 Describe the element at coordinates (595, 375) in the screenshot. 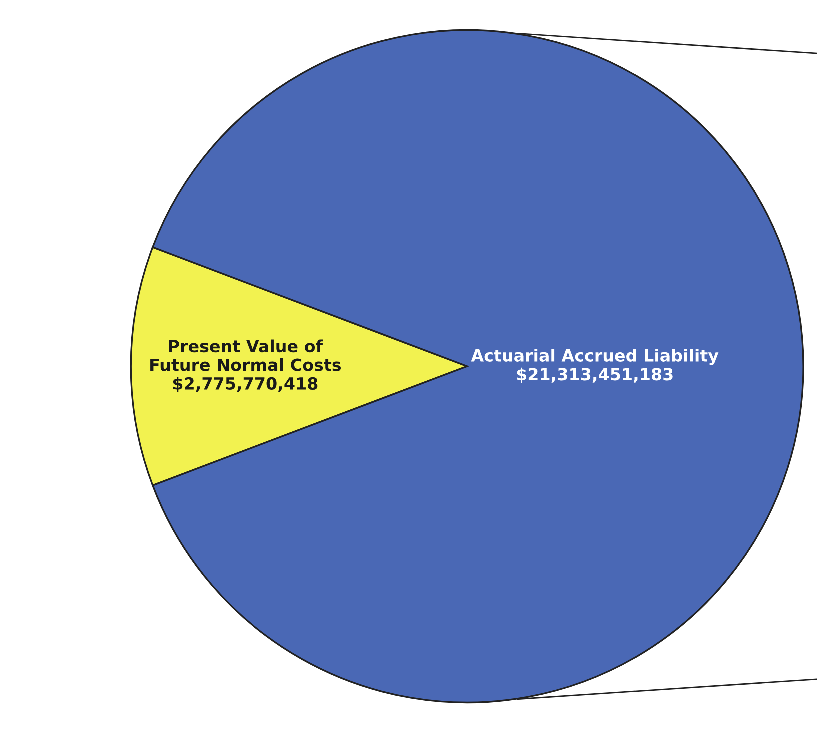

I see `data-label: $21,313,451,183` at that location.